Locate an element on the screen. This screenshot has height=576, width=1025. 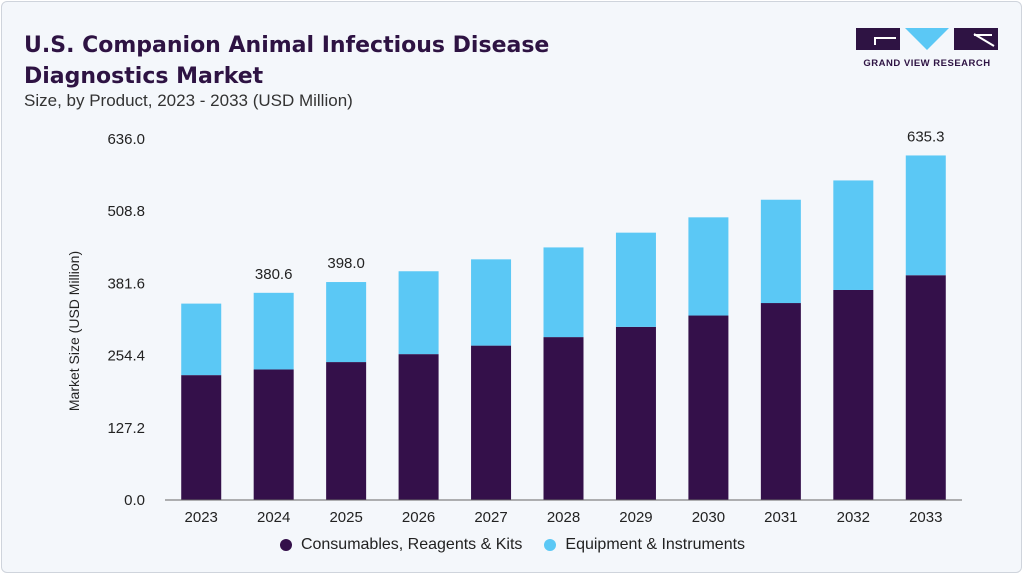
x-tick-label: 2030 is located at coordinates (708, 517).